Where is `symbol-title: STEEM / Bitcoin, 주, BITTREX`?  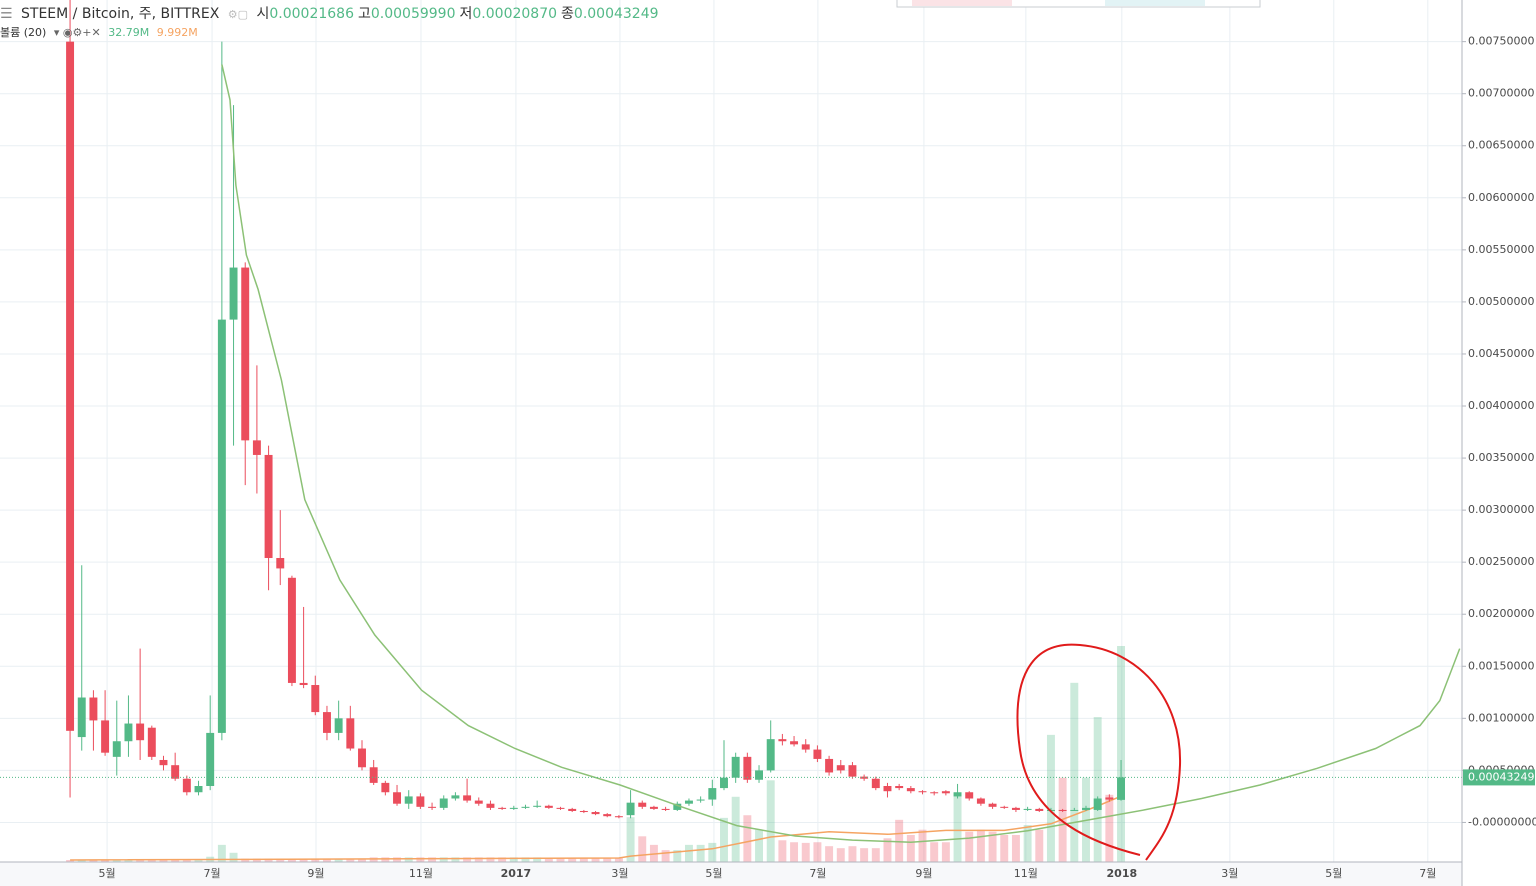 symbol-title: STEEM / Bitcoin, 주, BITTREX is located at coordinates (120, 14).